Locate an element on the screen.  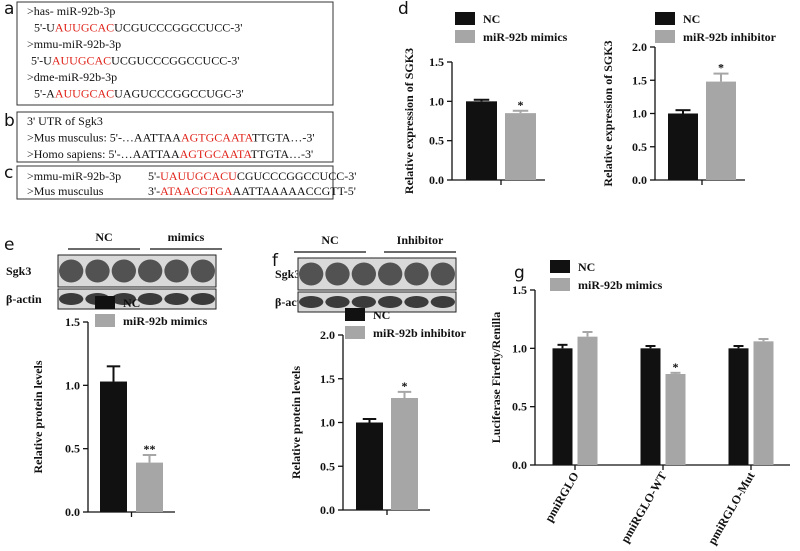
sequence-segment: >has- miR-92b-3p is located at coordinates (71, 11).